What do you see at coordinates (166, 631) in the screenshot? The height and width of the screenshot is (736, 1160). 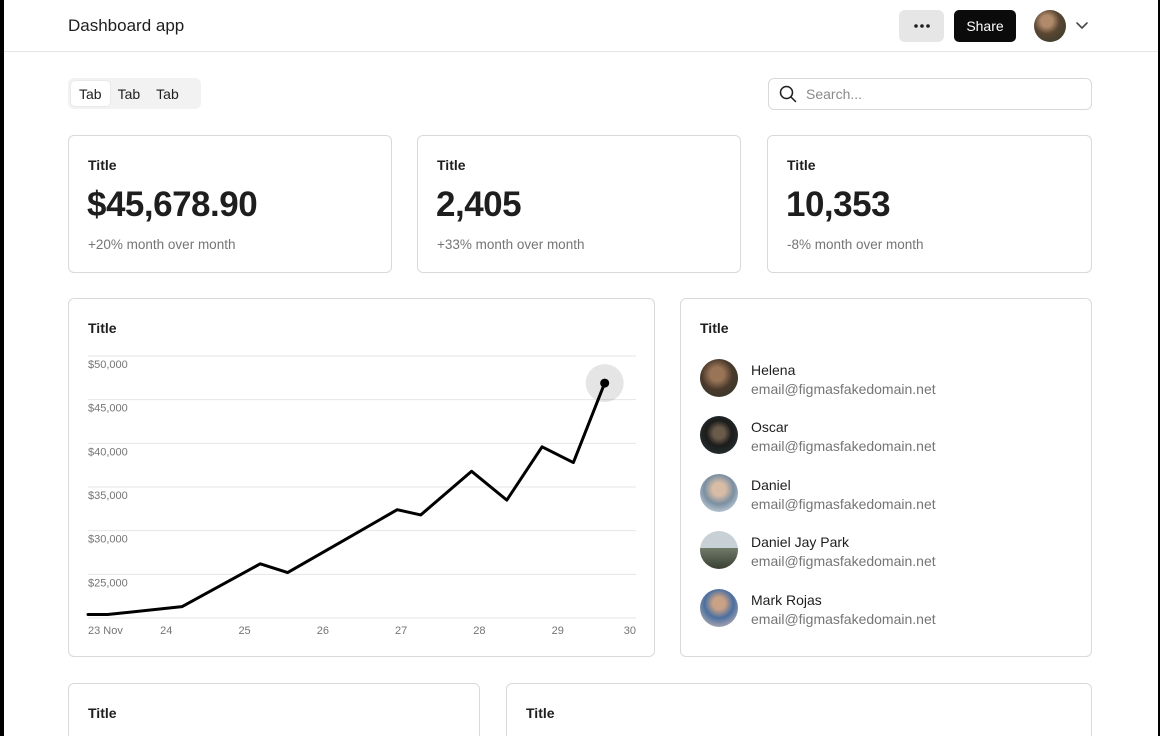 I see `x-tick-label: 24` at bounding box center [166, 631].